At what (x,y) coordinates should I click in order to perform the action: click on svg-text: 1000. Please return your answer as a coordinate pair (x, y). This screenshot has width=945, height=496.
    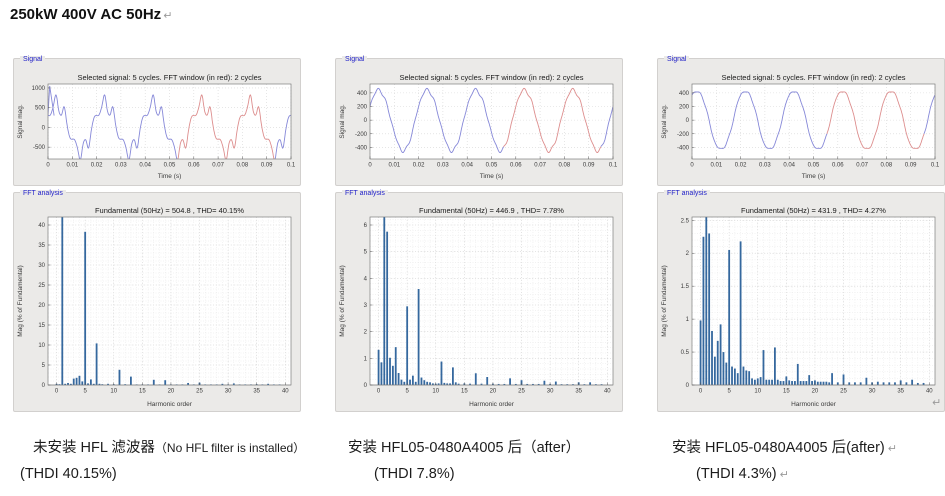
    Looking at the image, I should click on (39, 89).